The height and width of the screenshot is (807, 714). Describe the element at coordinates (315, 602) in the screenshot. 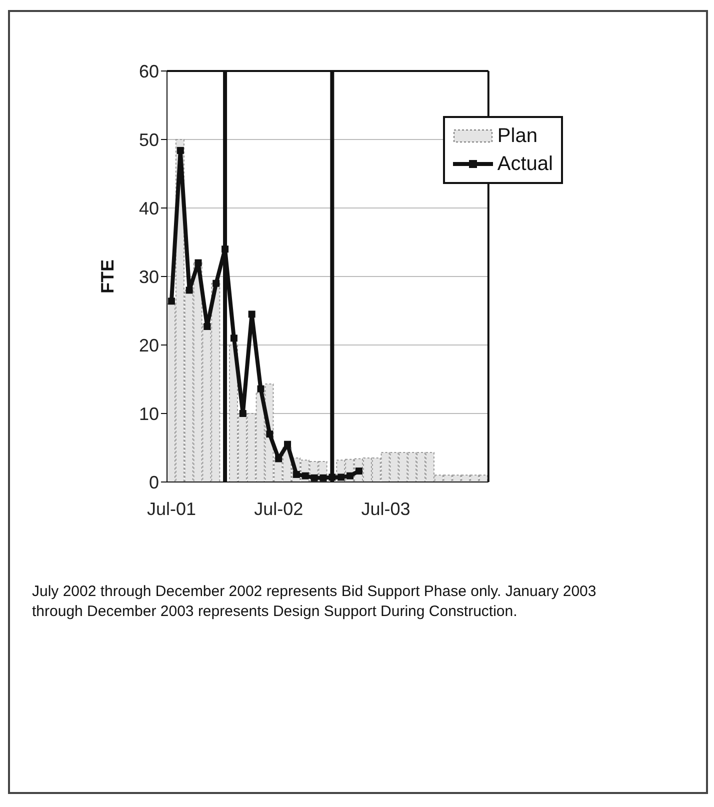

I see `text: July 2002 through December 2002 represents Bid Support Phase only. January 2003 through December 2003 represents Design Support During Construction.` at that location.